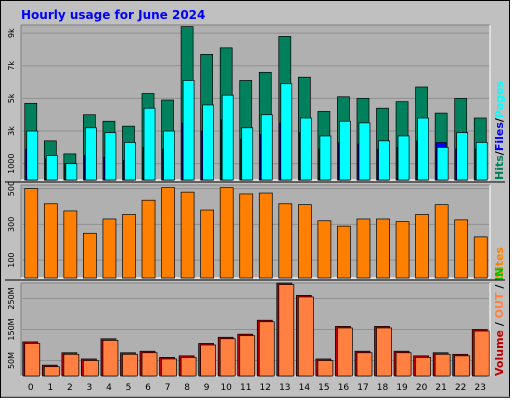 This screenshot has width=512, height=400. Describe the element at coordinates (11, 66) in the screenshot. I see `y-tick-label: 7k` at that location.